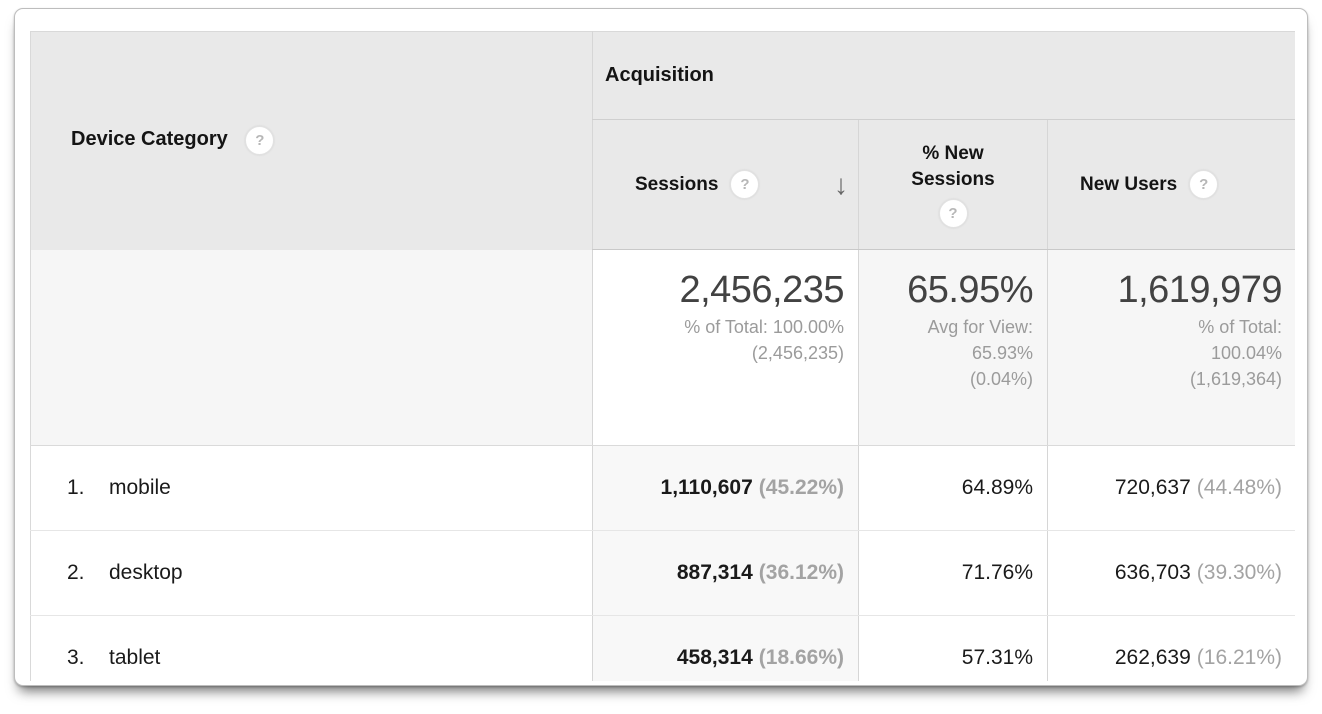 Image resolution: width=1322 pixels, height=714 pixels. I want to click on pct-new-sessions-value: 71.76%, so click(997, 572).